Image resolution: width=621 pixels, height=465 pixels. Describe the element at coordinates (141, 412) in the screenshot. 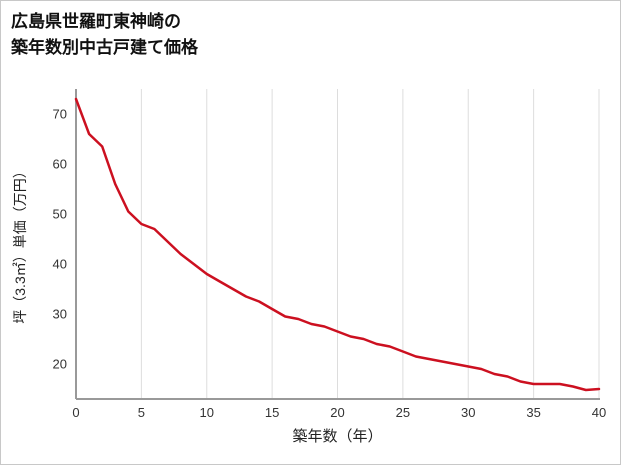

I see `x-tick-label: 5` at that location.